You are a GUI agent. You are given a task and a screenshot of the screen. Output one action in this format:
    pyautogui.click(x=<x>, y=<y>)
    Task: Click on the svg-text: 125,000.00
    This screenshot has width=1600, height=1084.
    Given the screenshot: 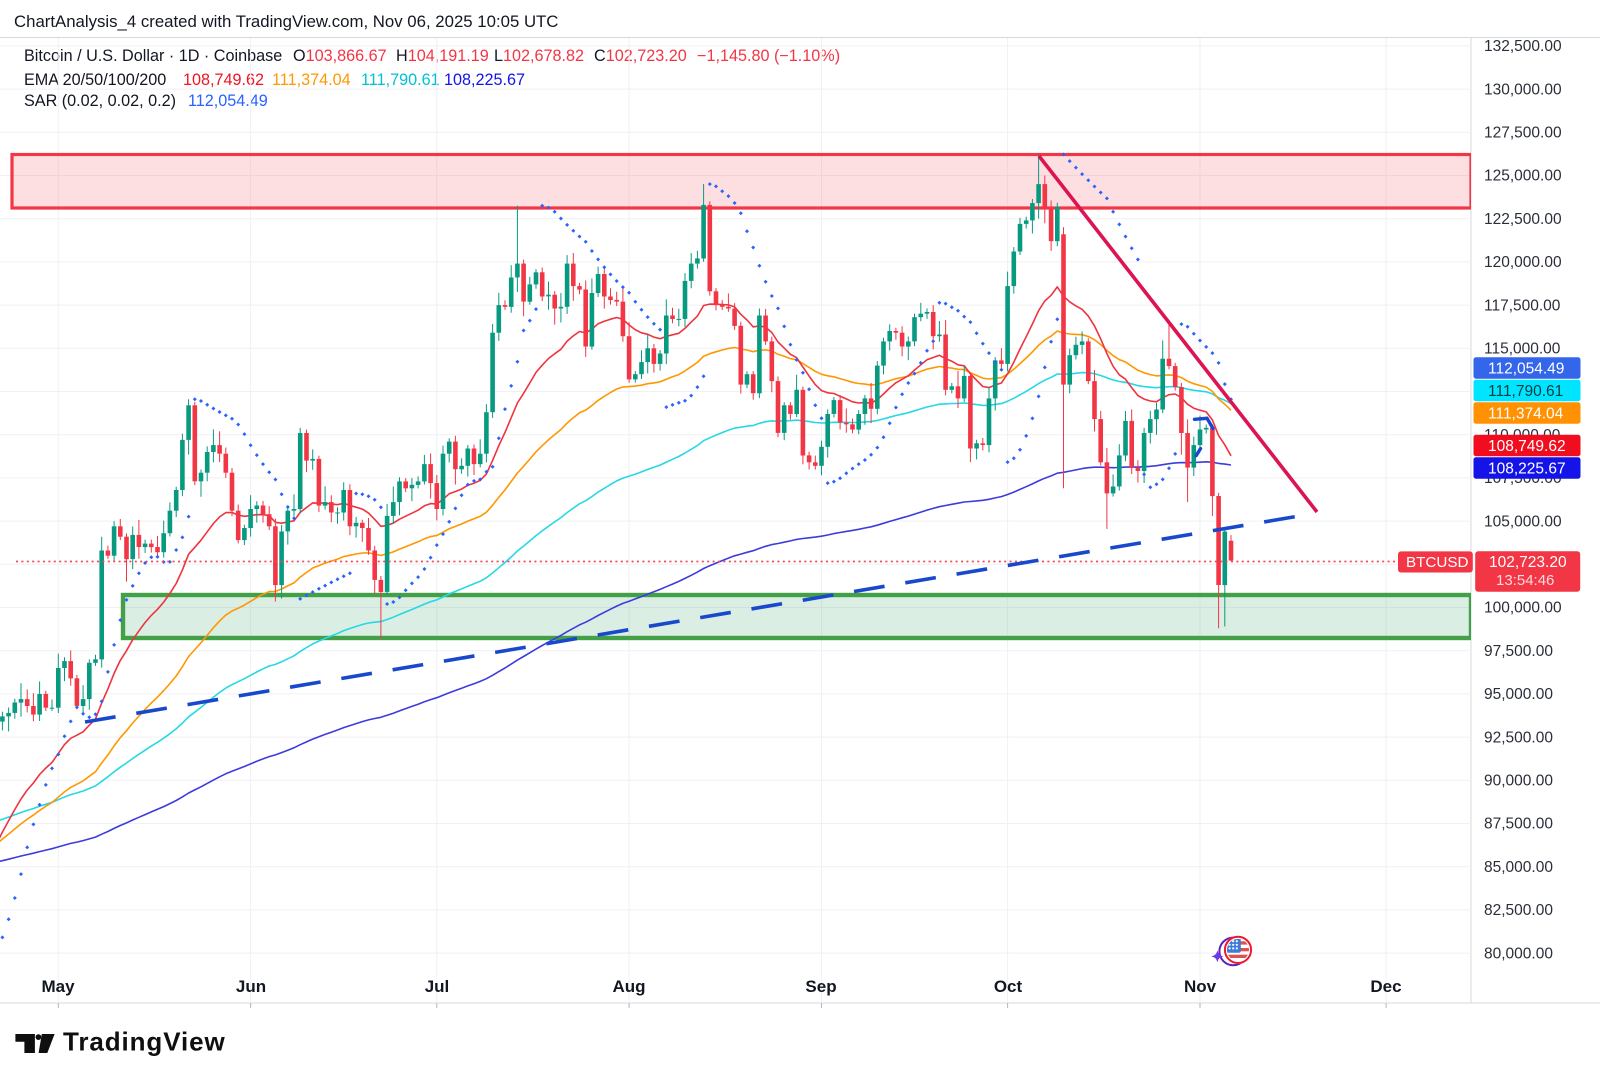 What is the action you would take?
    pyautogui.click(x=1523, y=176)
    